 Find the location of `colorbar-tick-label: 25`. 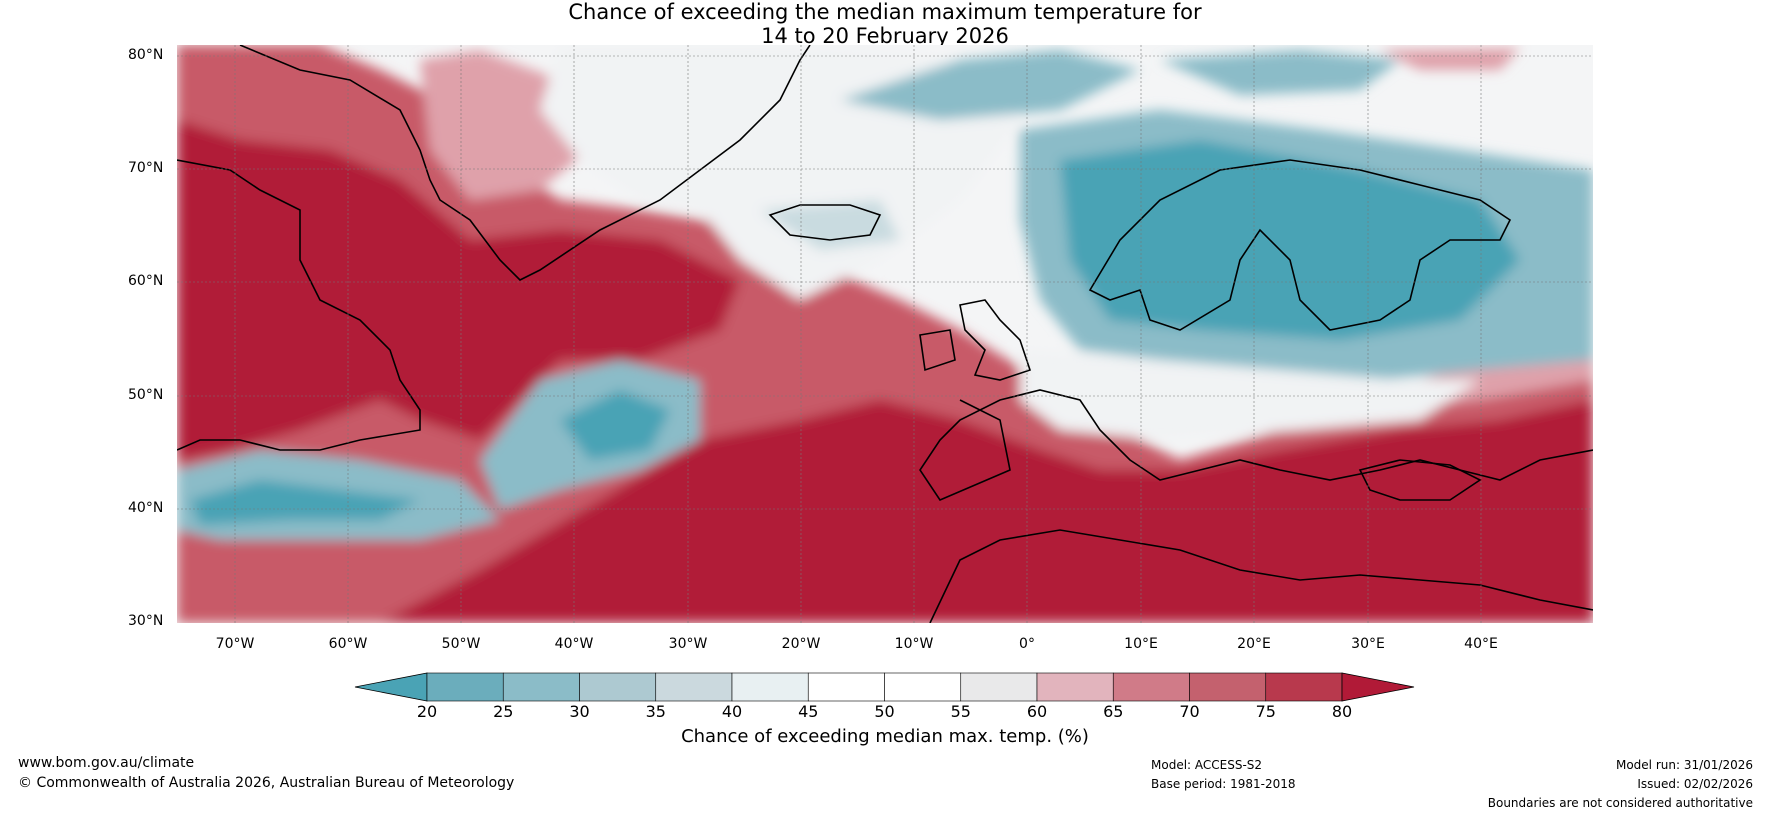

colorbar-tick-label: 25 is located at coordinates (503, 711).